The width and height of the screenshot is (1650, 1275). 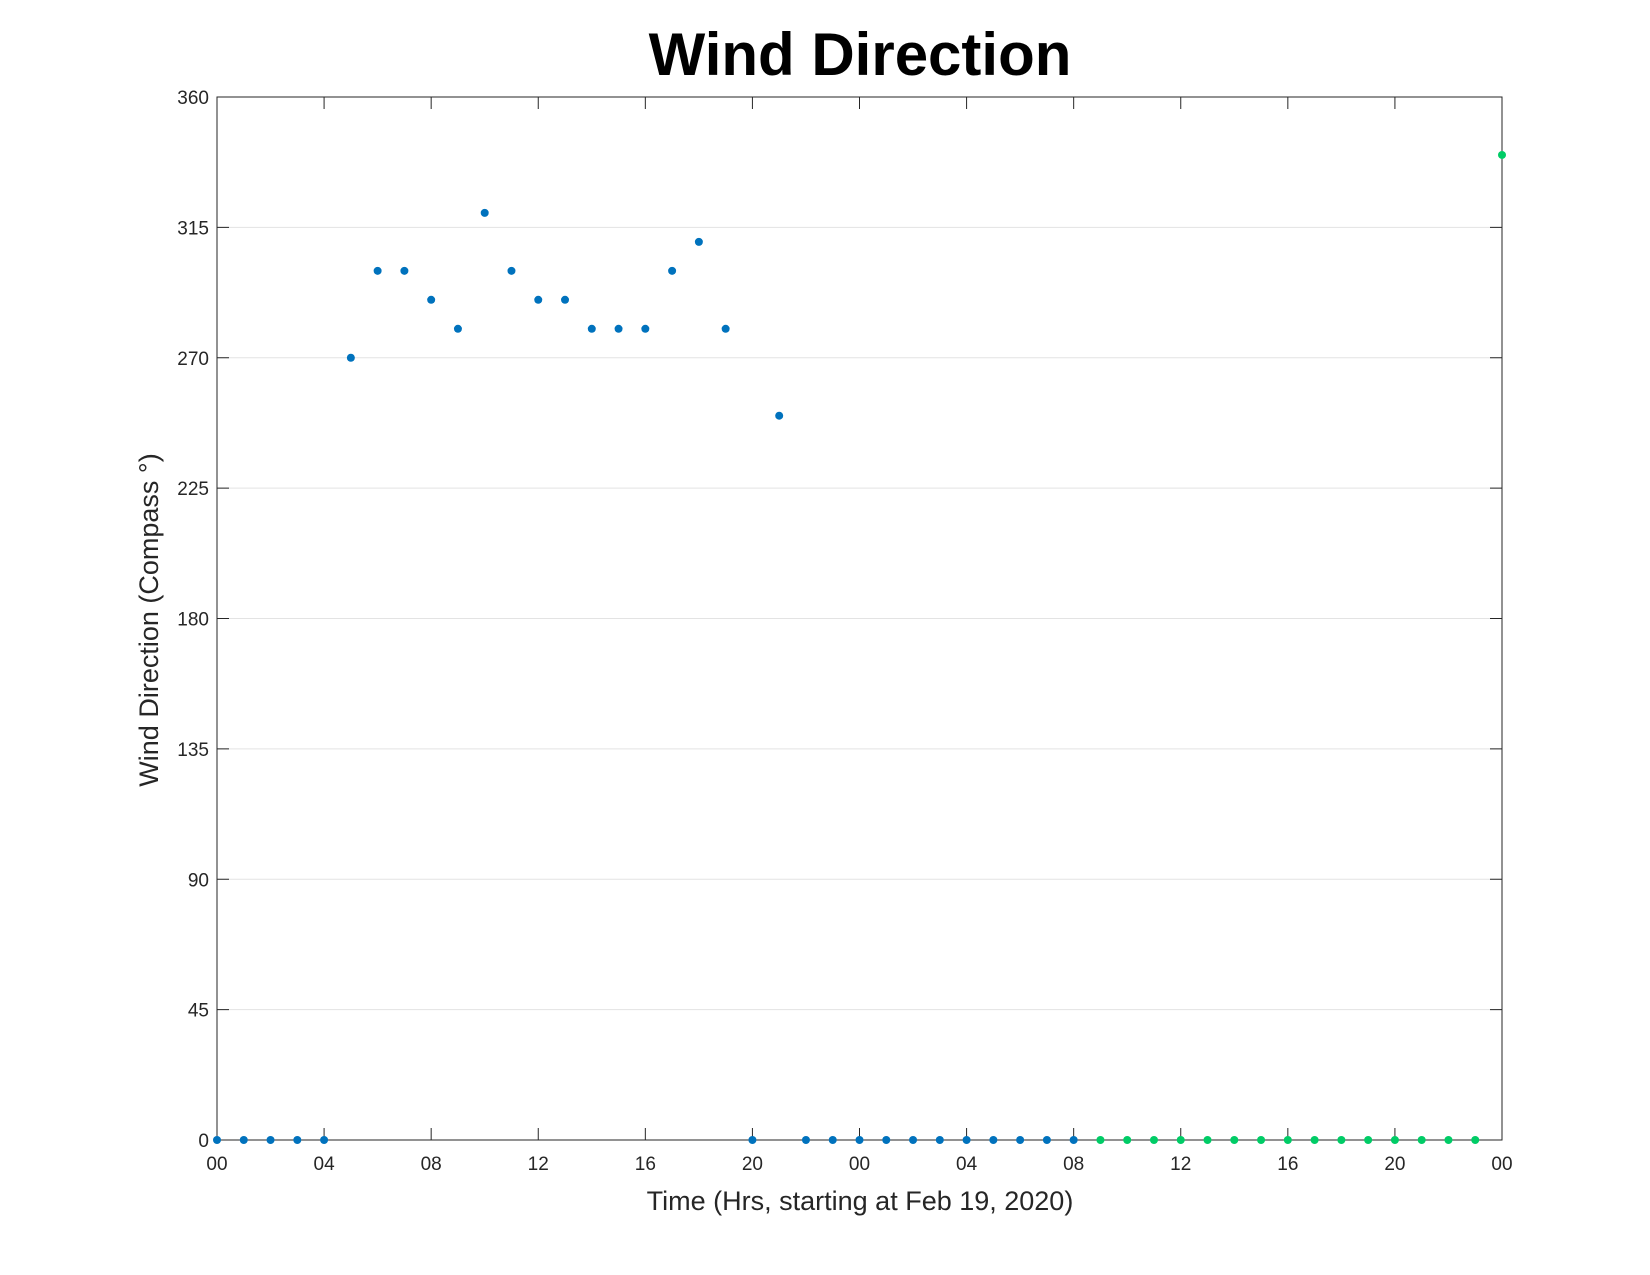 I want to click on y-tick-labels: 0 45 90 135 180 225 270 315 360, so click(x=193, y=620).